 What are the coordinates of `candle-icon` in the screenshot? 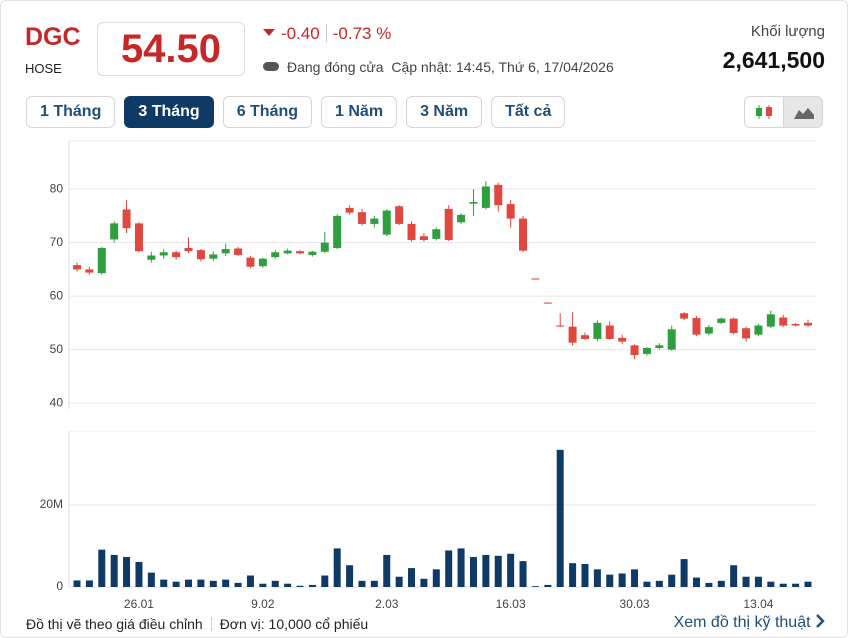 It's located at (764, 112).